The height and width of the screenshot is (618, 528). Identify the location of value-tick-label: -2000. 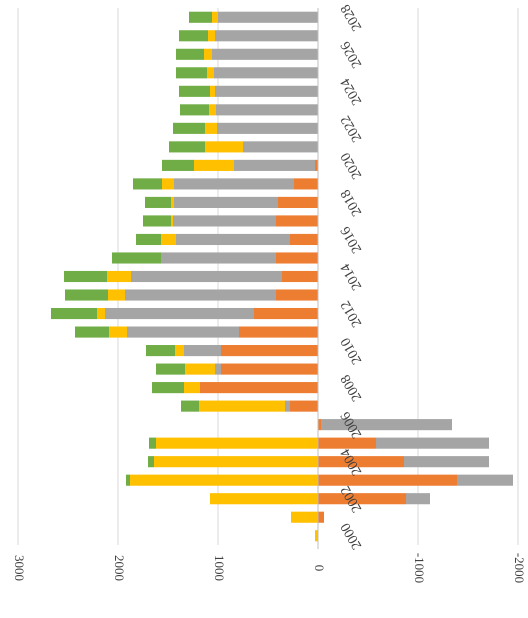
(519, 568).